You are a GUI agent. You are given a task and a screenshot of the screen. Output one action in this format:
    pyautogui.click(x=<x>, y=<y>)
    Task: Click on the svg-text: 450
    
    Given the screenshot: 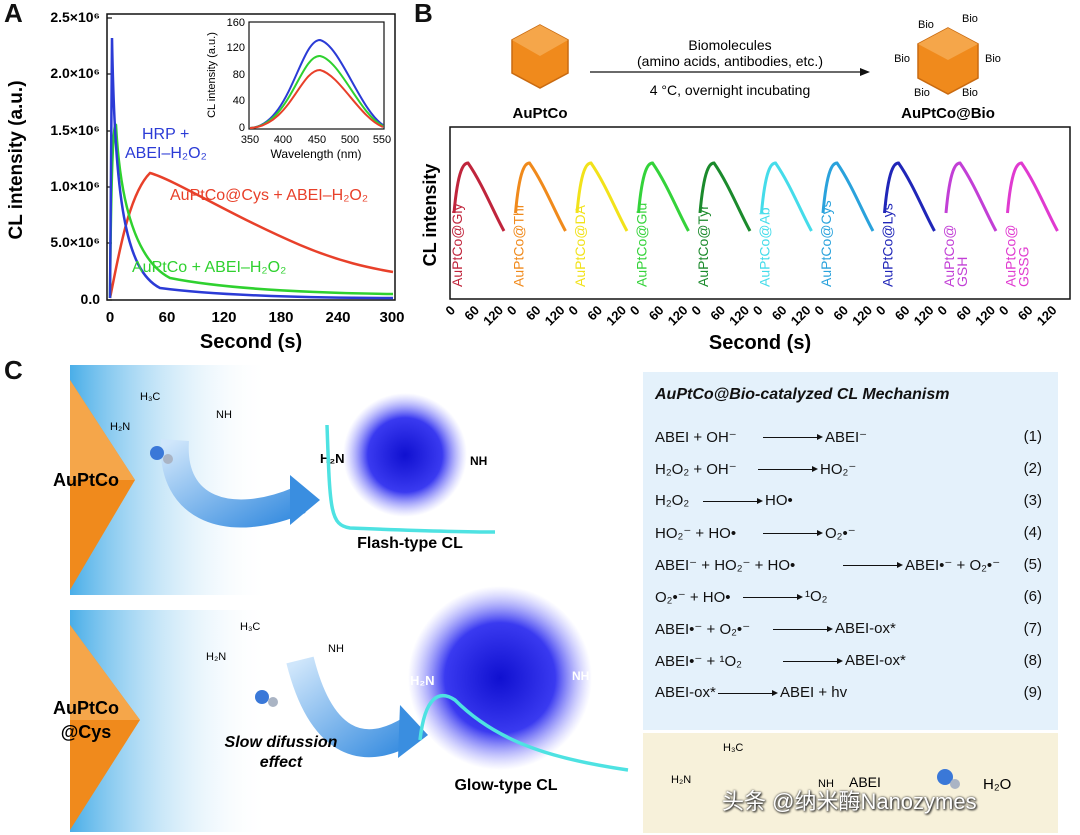 What is the action you would take?
    pyautogui.click(x=317, y=140)
    